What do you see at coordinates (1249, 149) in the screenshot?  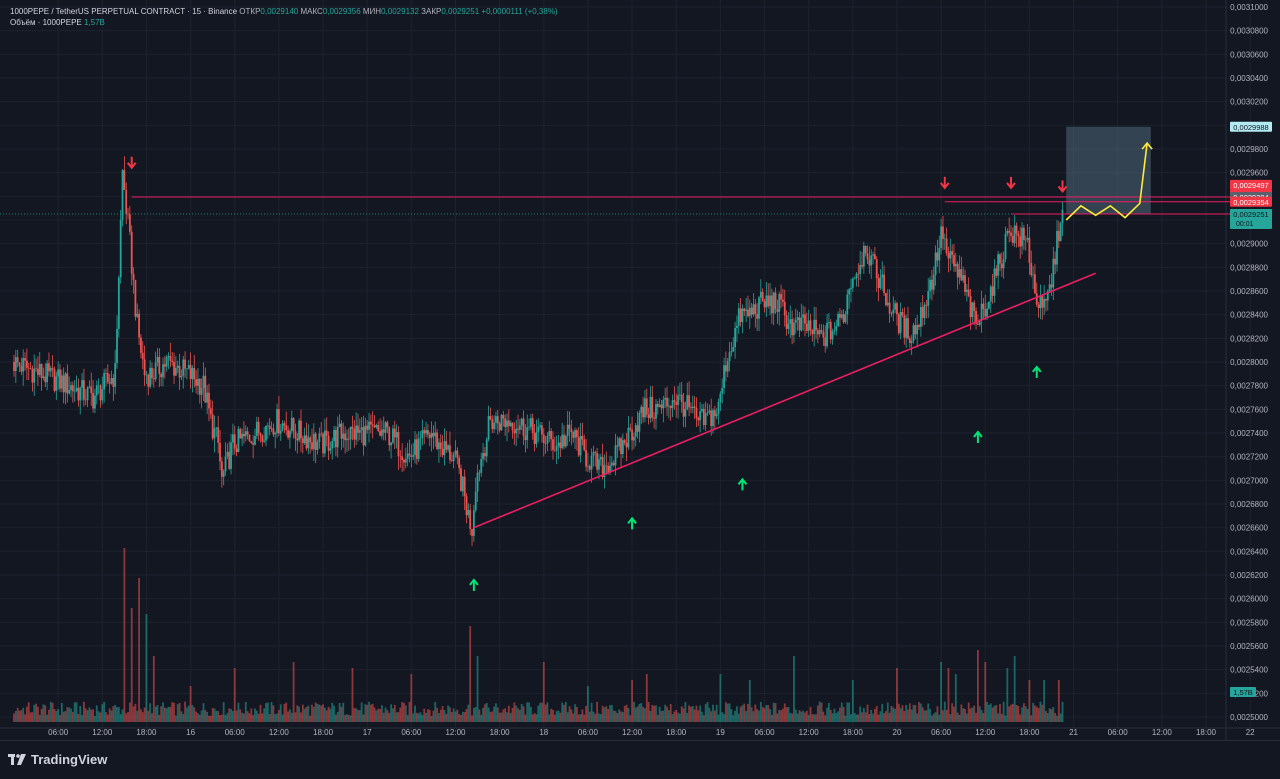 I see `price-tick-label: 0,0029800` at bounding box center [1249, 149].